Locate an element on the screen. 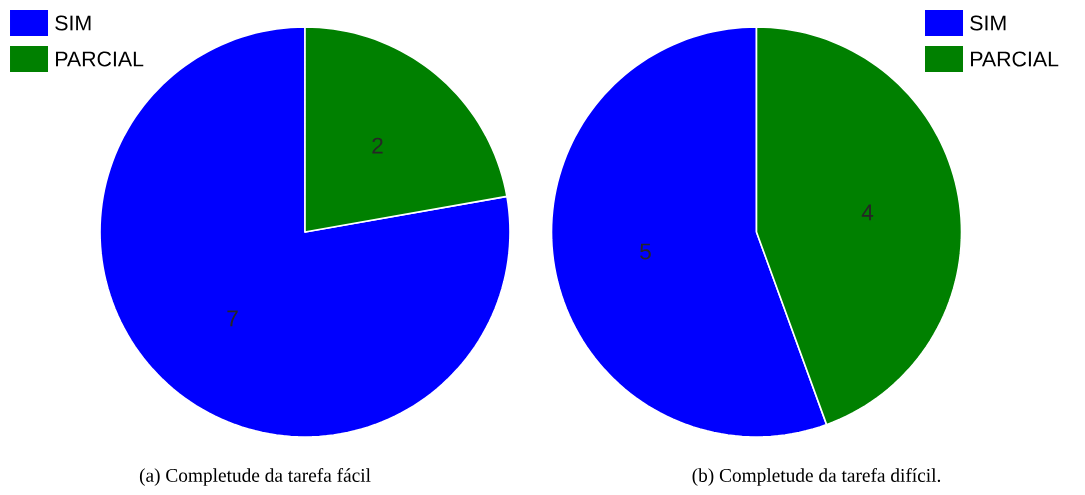 The image size is (1085, 495). data-label: 4 is located at coordinates (867, 212).